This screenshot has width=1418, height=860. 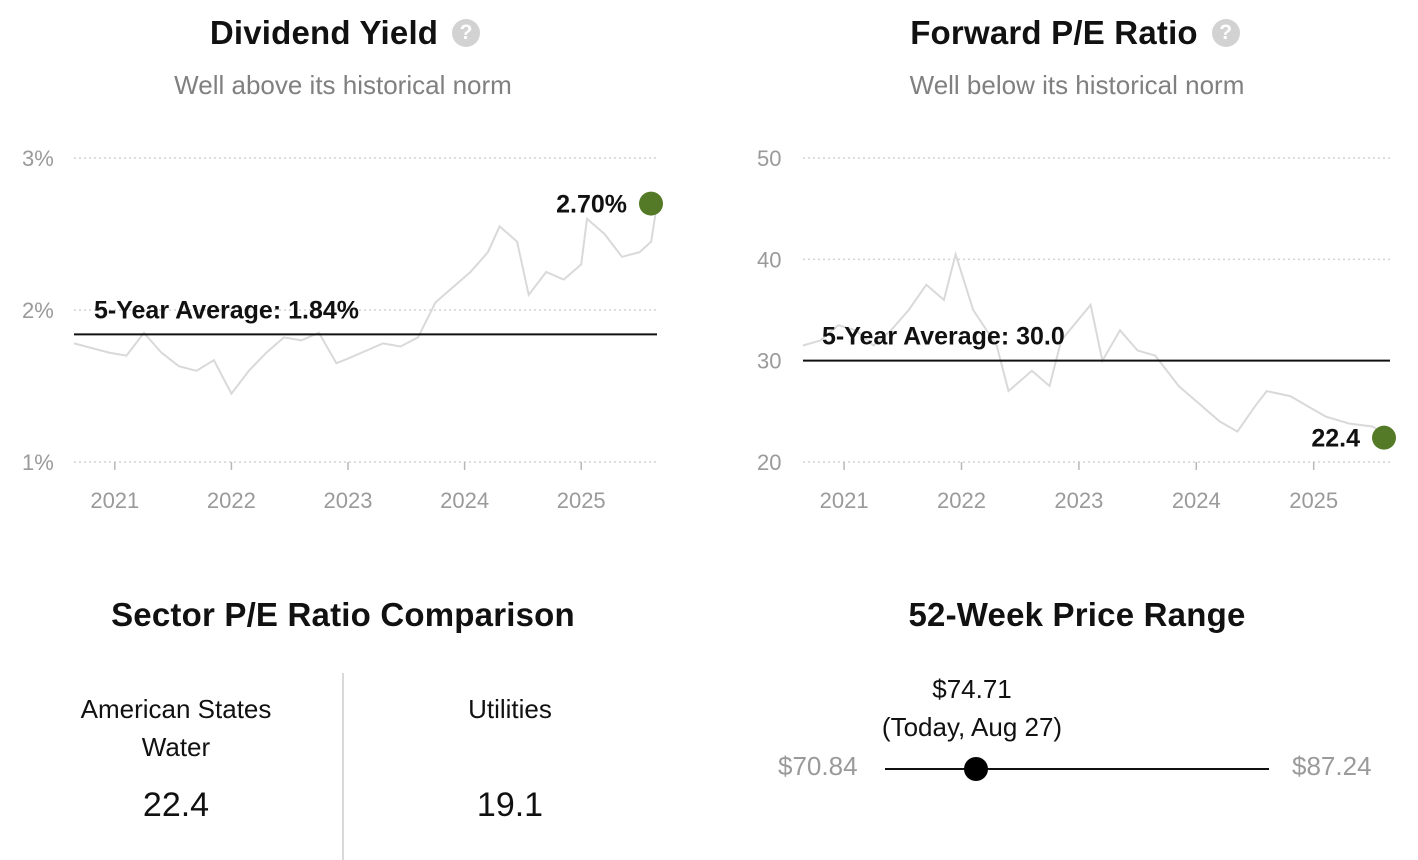 What do you see at coordinates (1077, 85) in the screenshot?
I see `forward-pe-subtitle: Well below its historical norm` at bounding box center [1077, 85].